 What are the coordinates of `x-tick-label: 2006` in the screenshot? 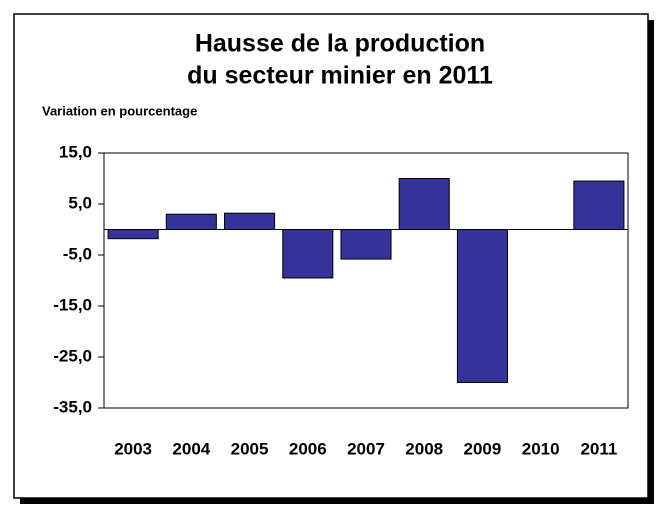 It's located at (308, 448).